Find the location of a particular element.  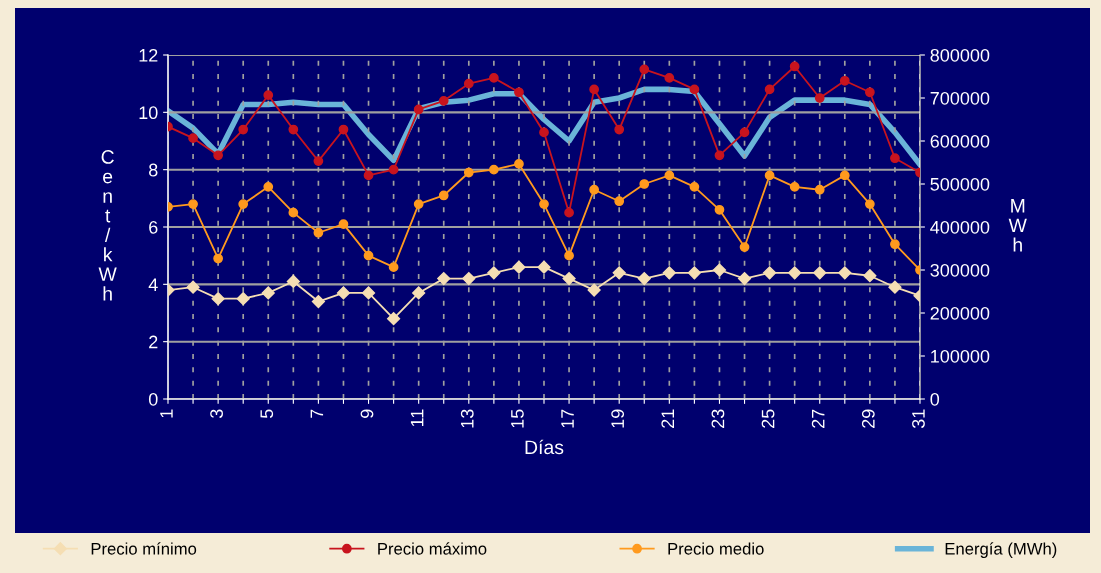

y2-tick-label: 700000 is located at coordinates (960, 98).